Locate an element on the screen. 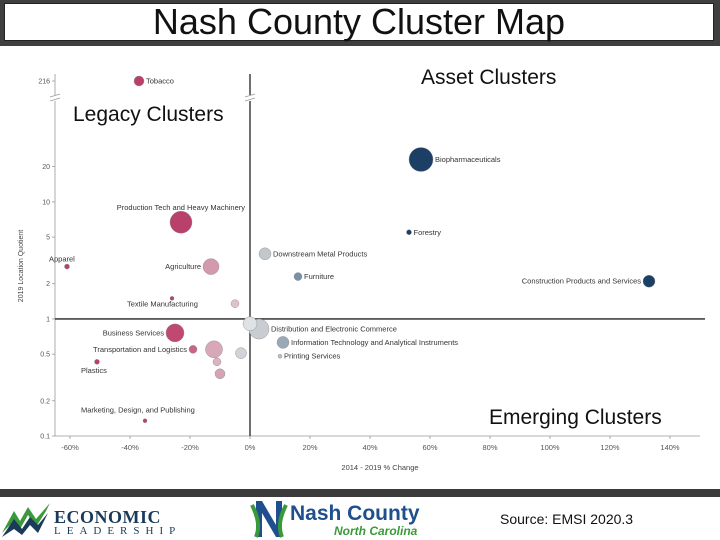 The image size is (720, 540). x-axis-ticks: -60% -40% -20% 0% 20% 40% 60% 80% 100% 120% 140% is located at coordinates (370, 444).